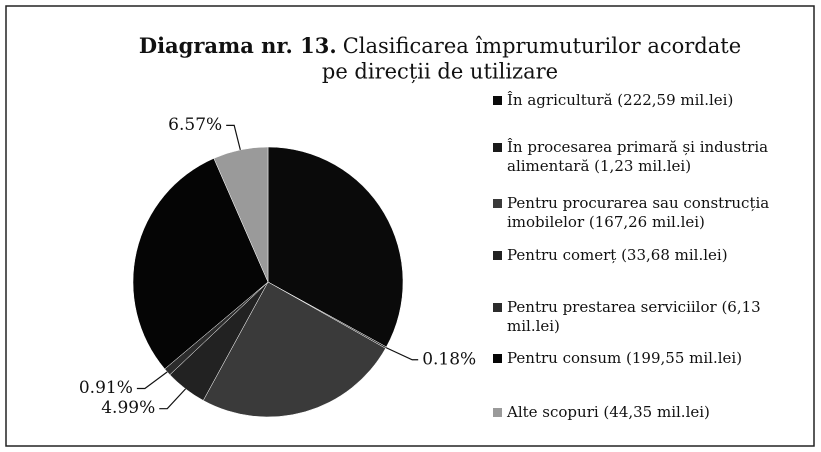 The height and width of the screenshot is (452, 821). I want to click on legend-label: Pentru comerț (33,68 mil.lei), so click(617, 255).